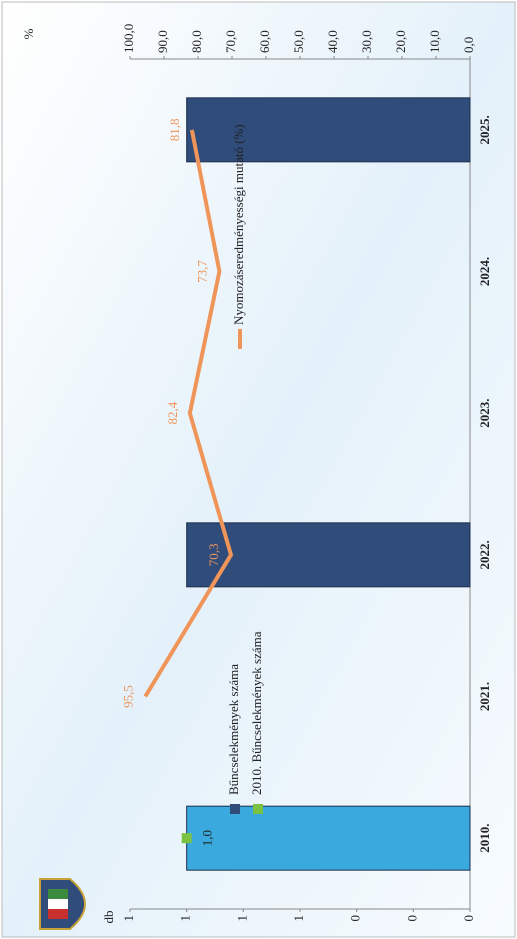  I want to click on legend-label: Nyomozáseredményességi mutató (%), so click(238, 224).